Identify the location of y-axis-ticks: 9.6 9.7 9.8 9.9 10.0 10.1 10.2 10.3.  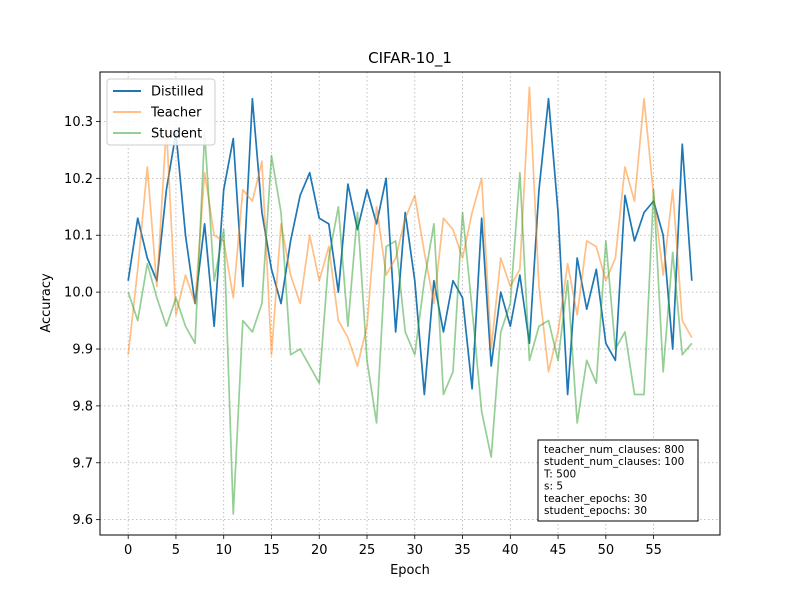
(82, 321).